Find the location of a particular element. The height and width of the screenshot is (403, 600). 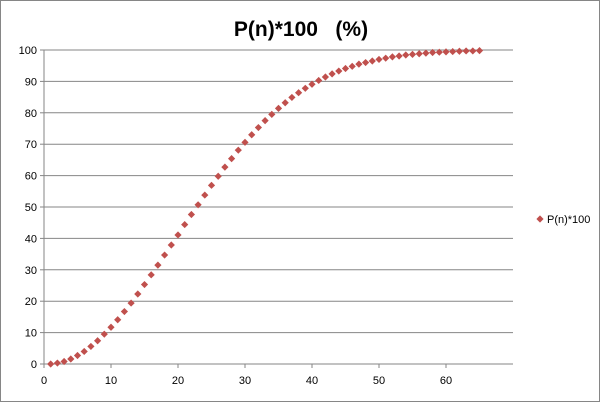

x-axis-ticks: 0 10 20 30 40 50 60 is located at coordinates (246, 375).